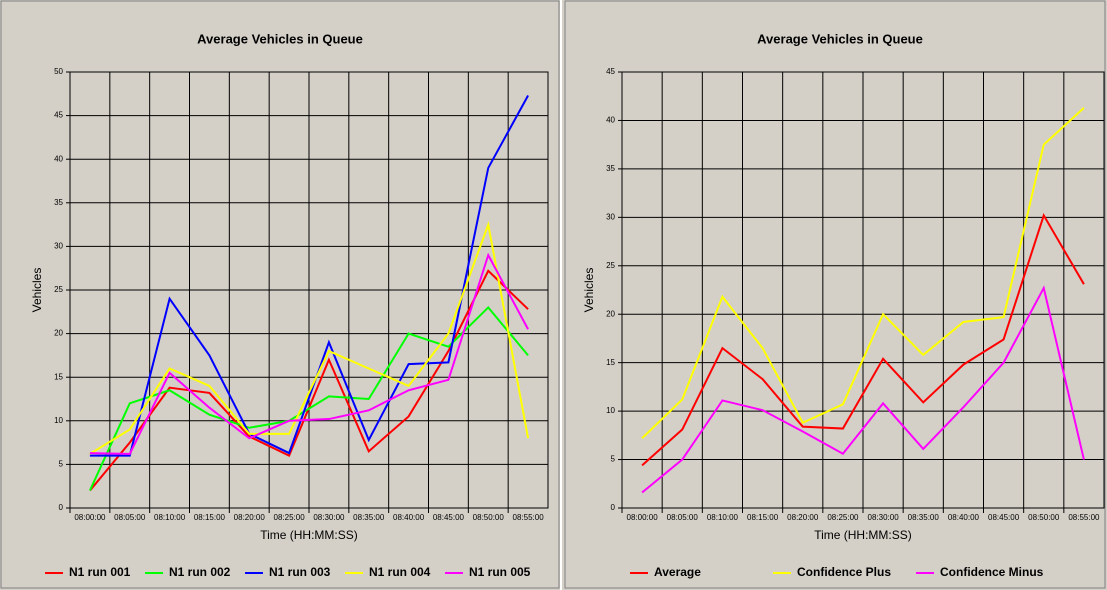 The height and width of the screenshot is (590, 1107). What do you see at coordinates (844, 572) in the screenshot?
I see `legend-label: Confidence Plus` at bounding box center [844, 572].